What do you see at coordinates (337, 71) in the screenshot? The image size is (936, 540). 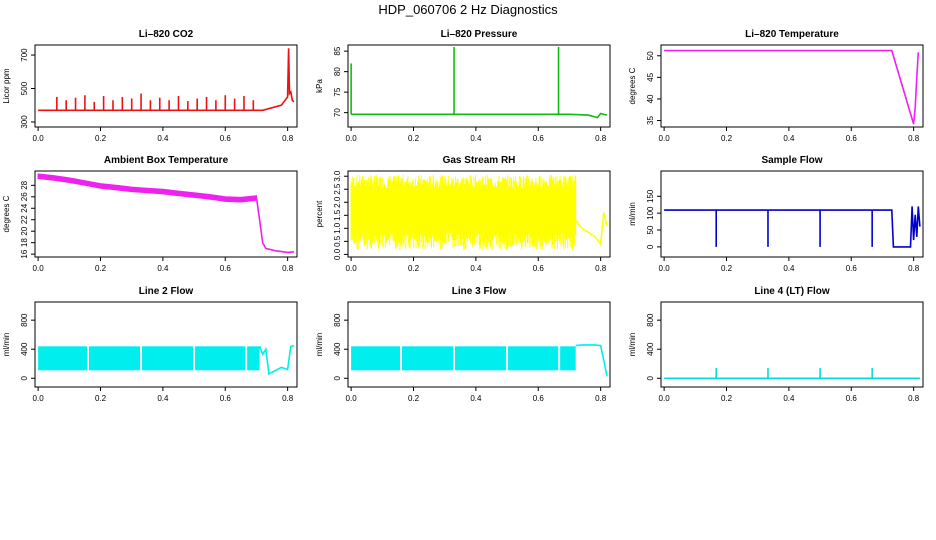 I see `y-tick-label: 80` at bounding box center [337, 71].